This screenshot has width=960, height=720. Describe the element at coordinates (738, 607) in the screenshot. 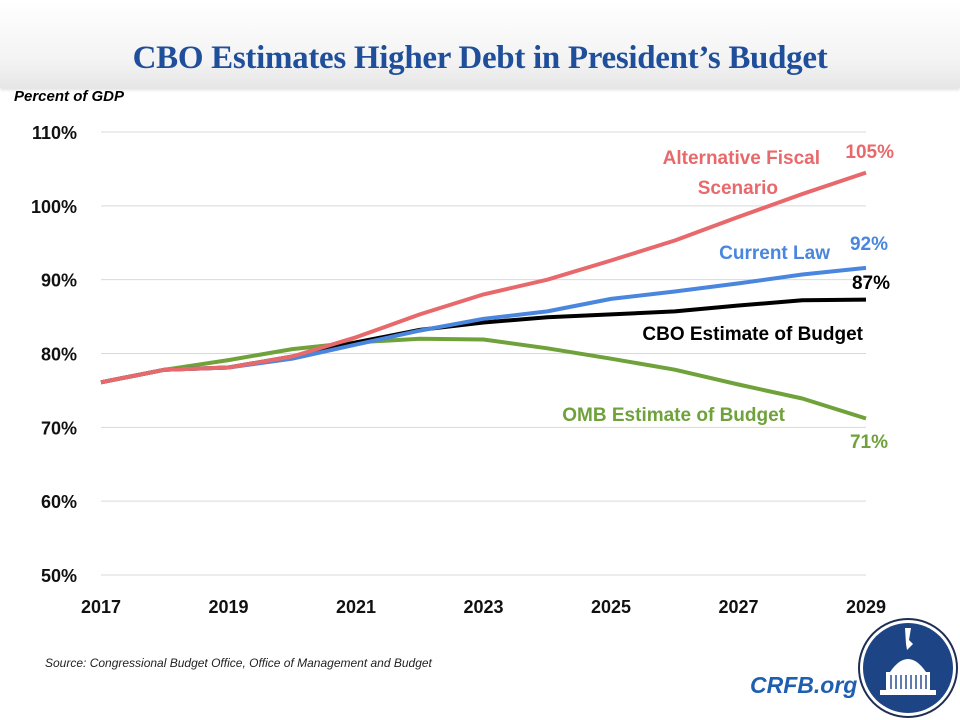

I see `x-tick-label-2027: 2027` at that location.